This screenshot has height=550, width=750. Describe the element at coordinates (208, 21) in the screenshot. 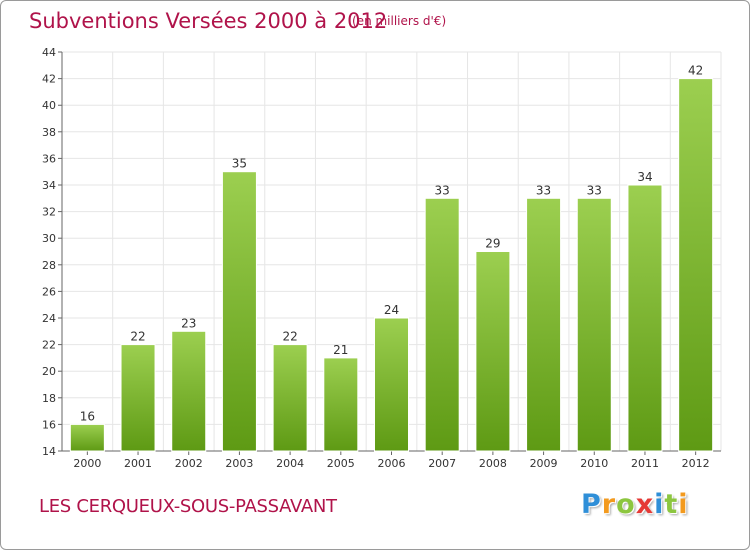

I see `chart-title: Subventions Versées 2000 à 2012` at that location.